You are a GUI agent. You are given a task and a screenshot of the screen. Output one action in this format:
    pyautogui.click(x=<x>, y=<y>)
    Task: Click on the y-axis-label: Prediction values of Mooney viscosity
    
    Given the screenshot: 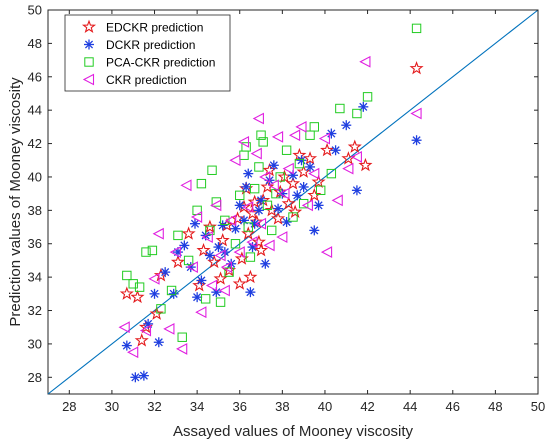 What is the action you would take?
    pyautogui.click(x=15, y=202)
    